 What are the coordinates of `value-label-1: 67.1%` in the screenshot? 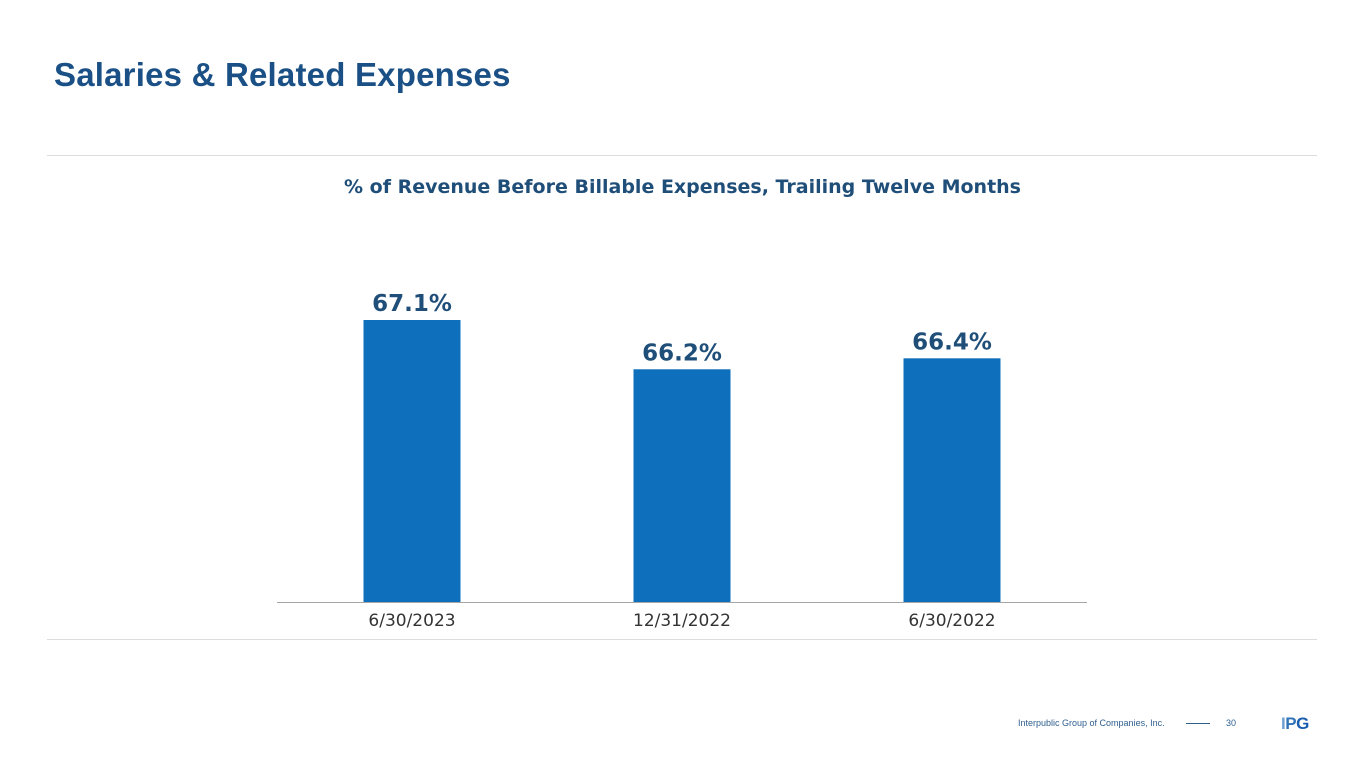 It's located at (412, 304).